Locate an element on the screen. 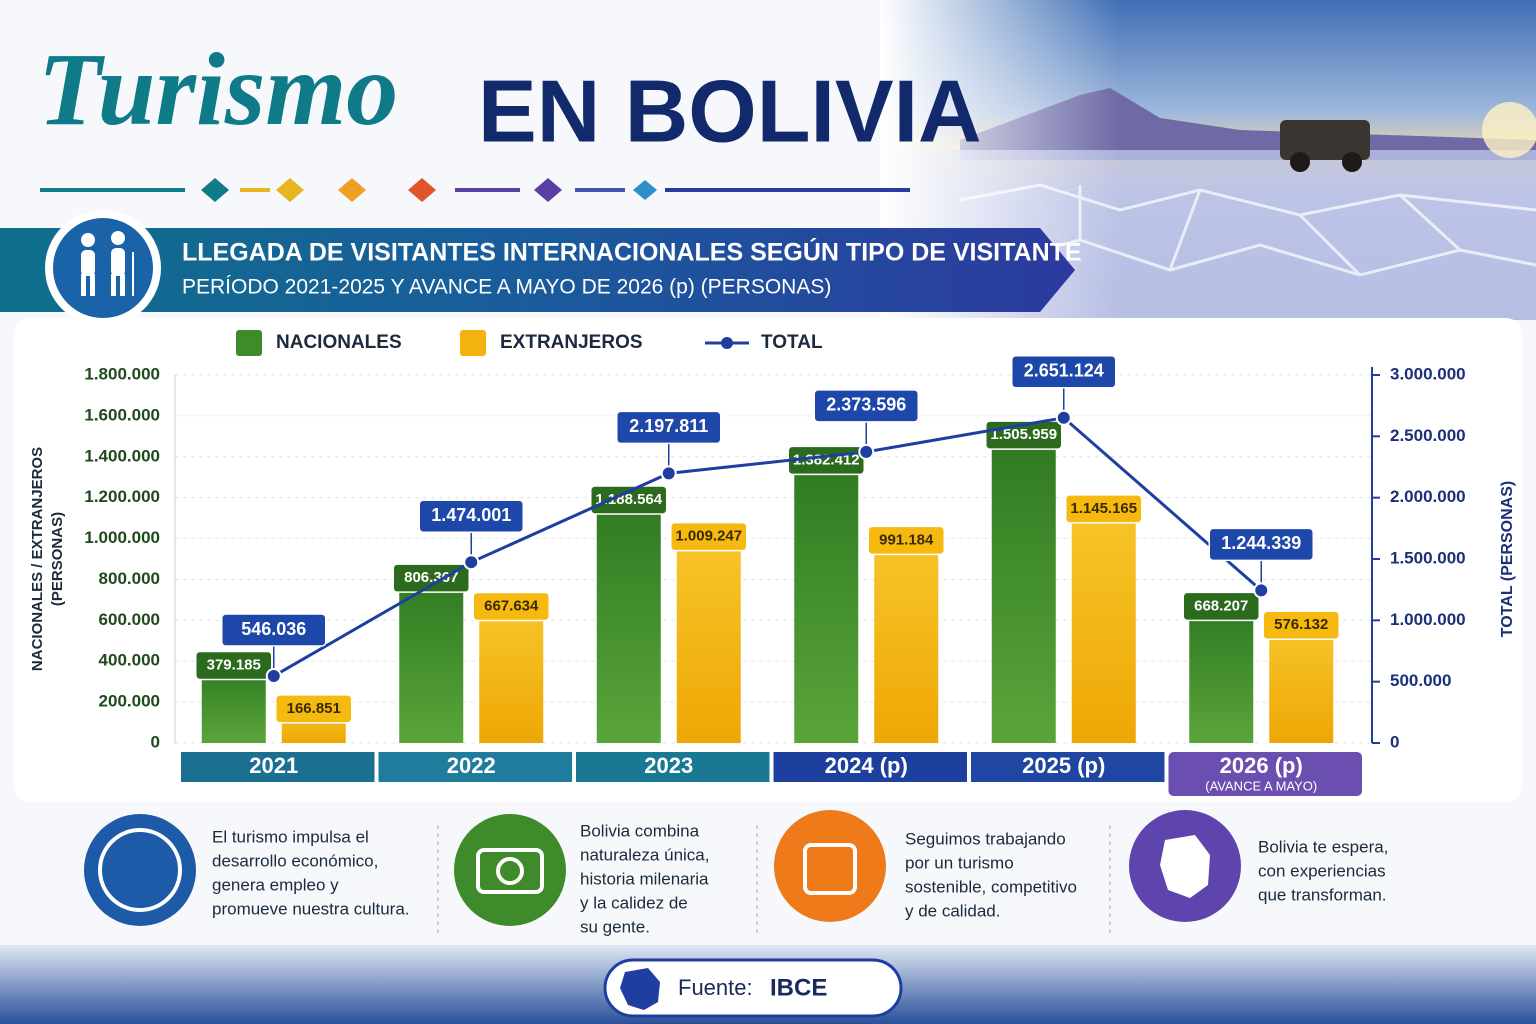  value-label: 166.851 is located at coordinates (314, 708).